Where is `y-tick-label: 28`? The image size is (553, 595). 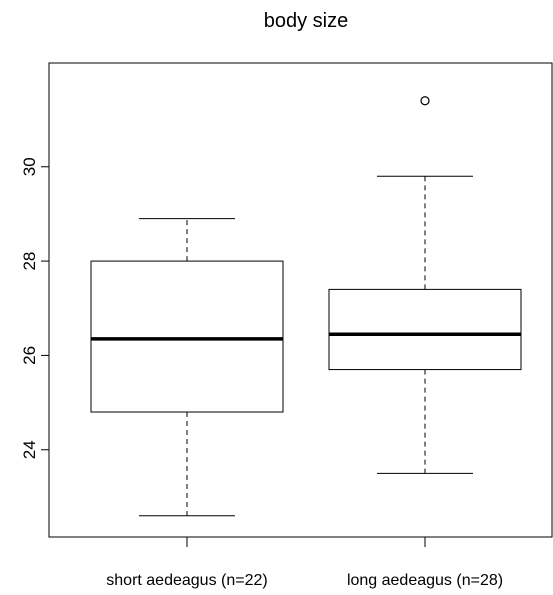 y-tick-label: 28 is located at coordinates (29, 261).